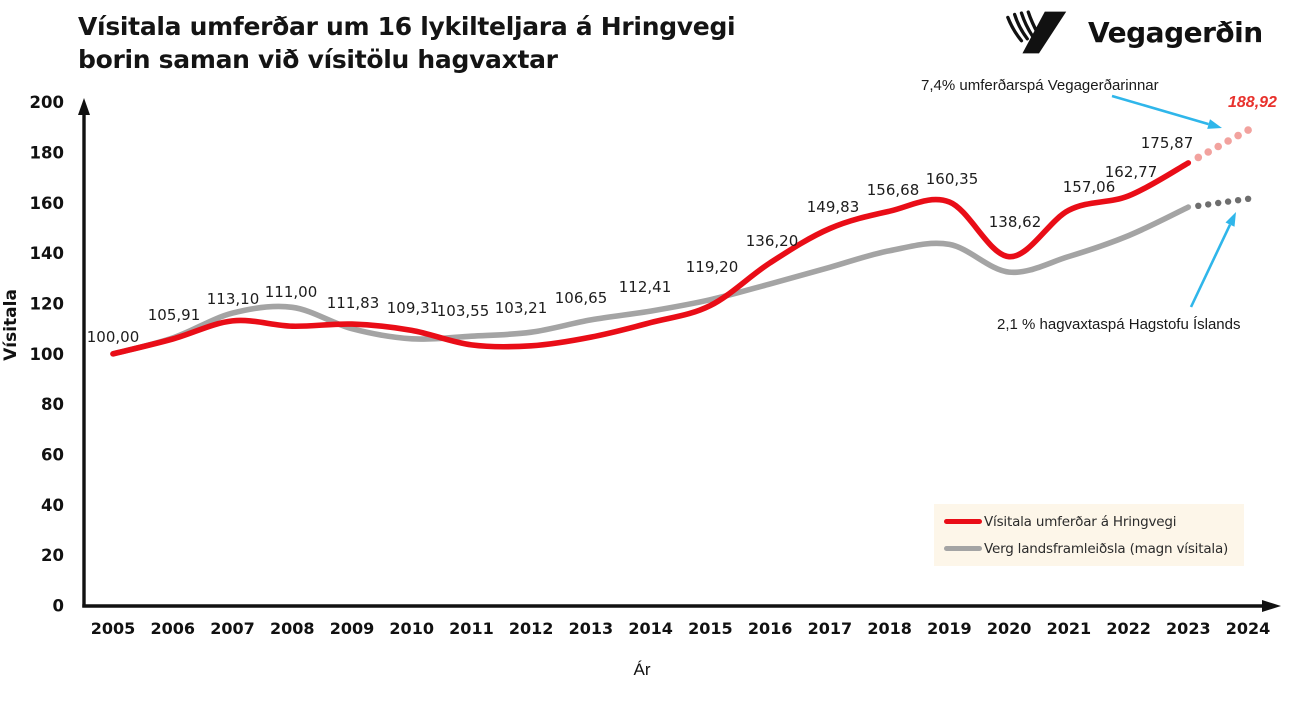 The image size is (1304, 706). I want to click on x-axis-tick-label: 2022, so click(1128, 628).